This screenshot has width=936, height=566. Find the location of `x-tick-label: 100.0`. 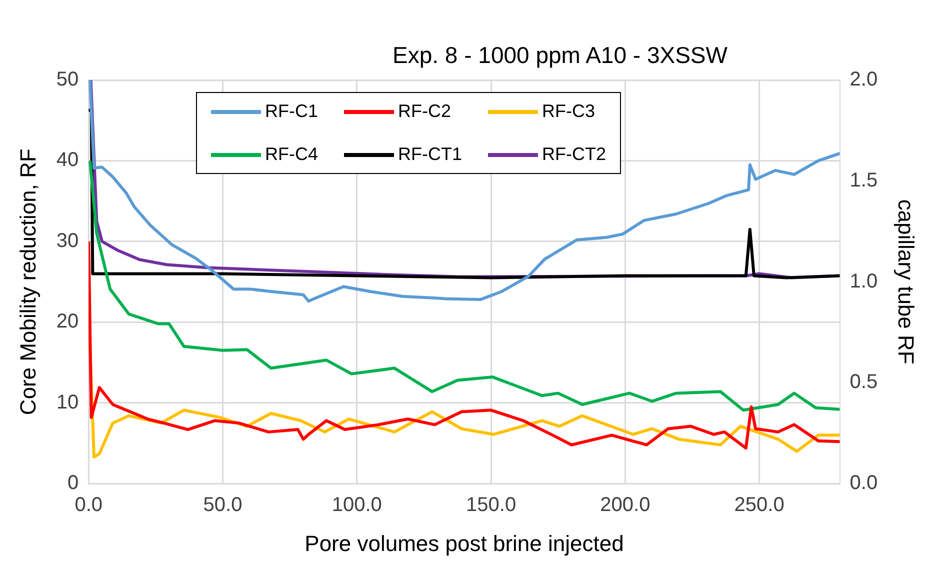

x-tick-label: 100.0 is located at coordinates (357, 505).